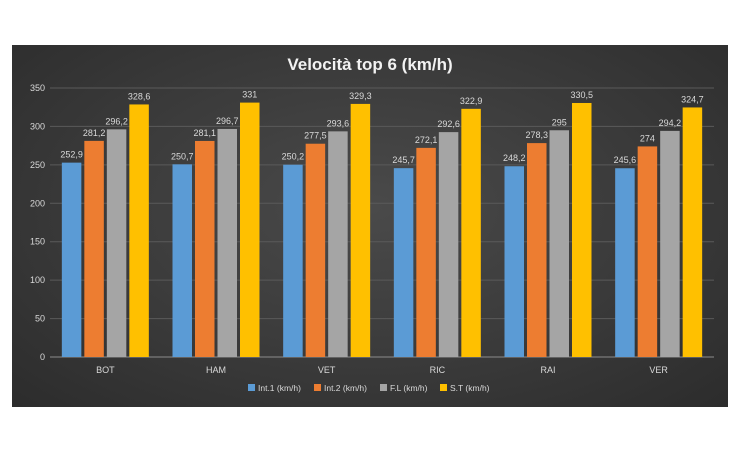 The height and width of the screenshot is (462, 738). What do you see at coordinates (360, 96) in the screenshot?
I see `data-label: 329,3` at bounding box center [360, 96].